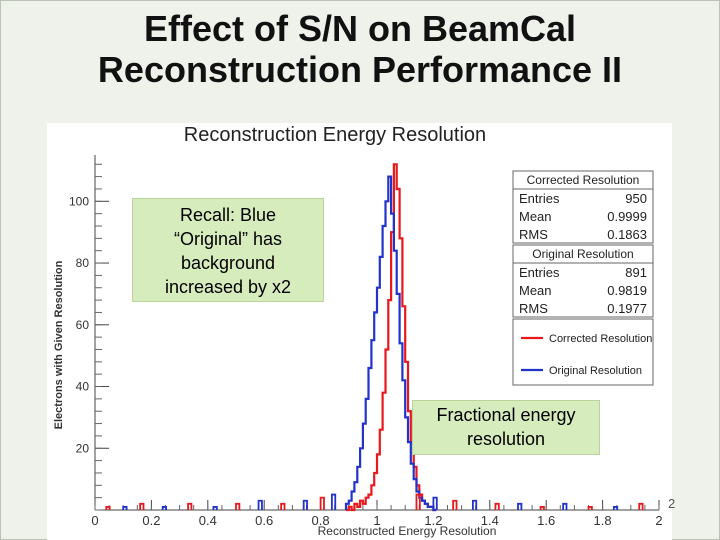 This screenshot has height=540, width=720. I want to click on x-tick-label: 0.2, so click(151, 520).